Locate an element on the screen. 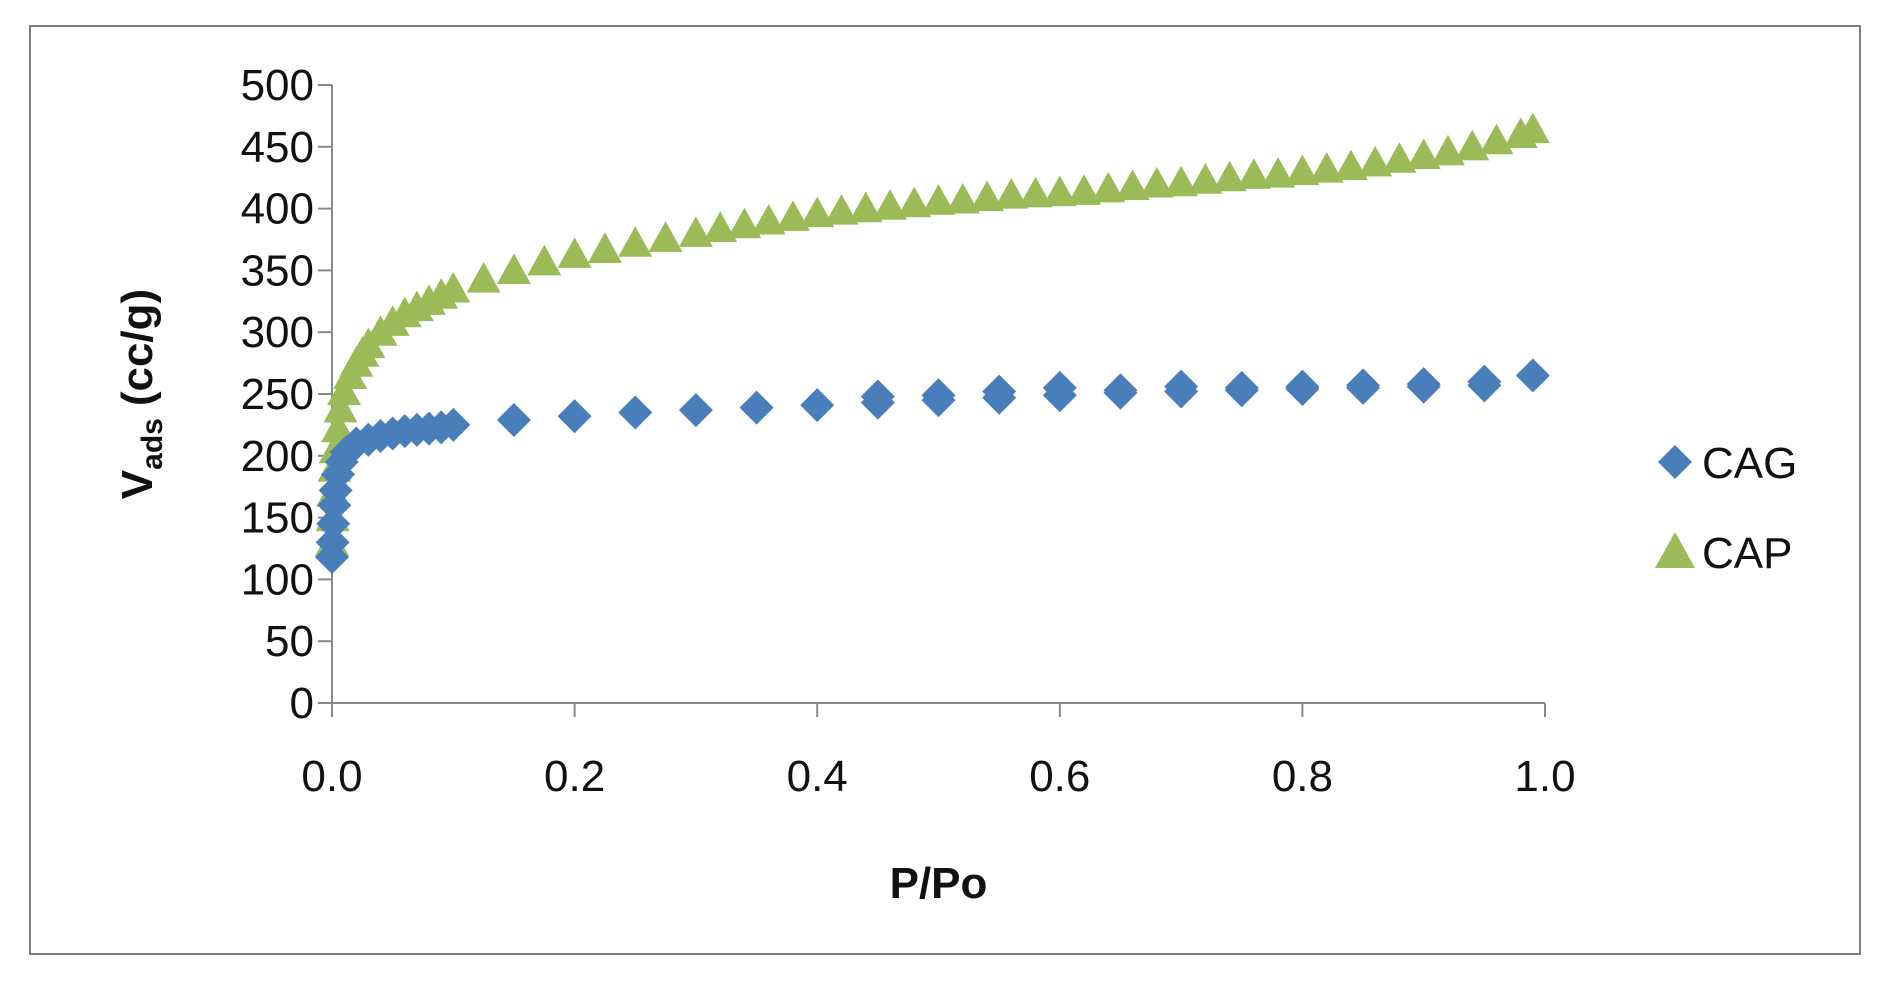  y-axis-title-main: V is located at coordinates (137, 484).